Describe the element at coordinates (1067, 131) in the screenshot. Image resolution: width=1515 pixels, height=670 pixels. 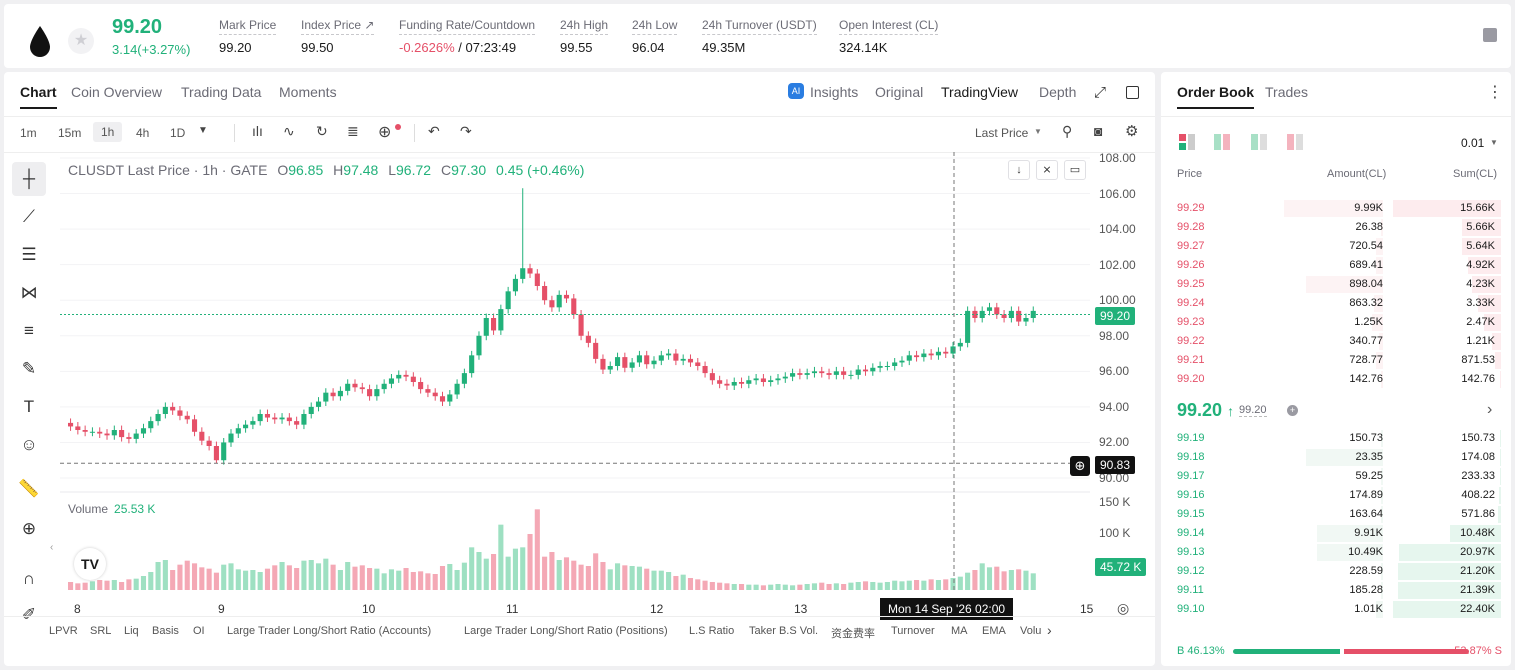
I see `search-icon: ⚲` at that location.